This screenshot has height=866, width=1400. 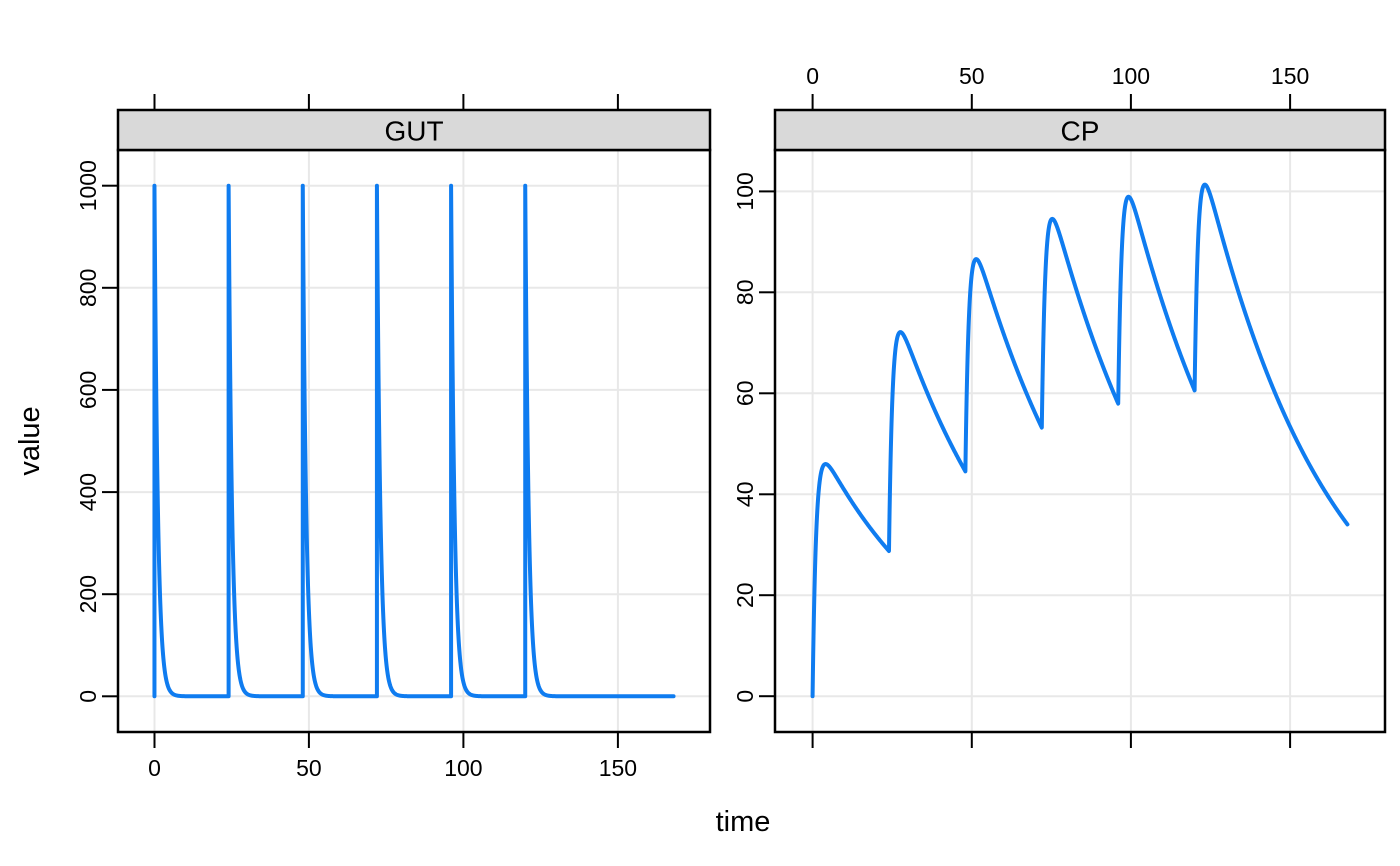 What do you see at coordinates (745, 293) in the screenshot?
I see `y-tick-label: 80` at bounding box center [745, 293].